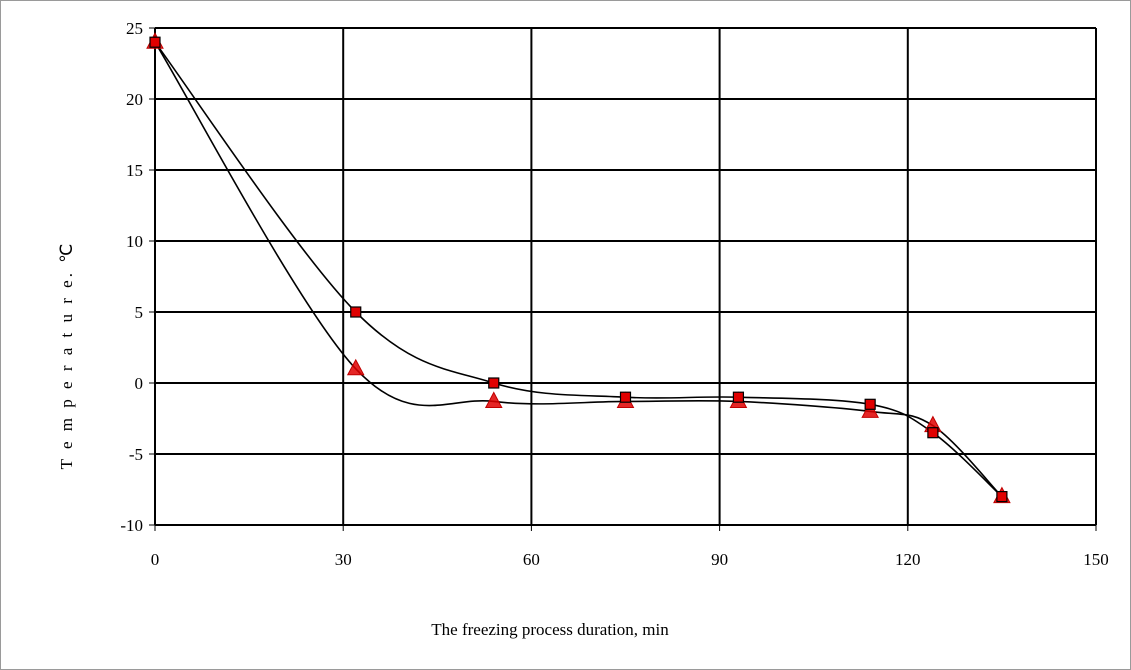 This screenshot has height=670, width=1131. What do you see at coordinates (719, 559) in the screenshot?
I see `x-tick-label: 90` at bounding box center [719, 559].